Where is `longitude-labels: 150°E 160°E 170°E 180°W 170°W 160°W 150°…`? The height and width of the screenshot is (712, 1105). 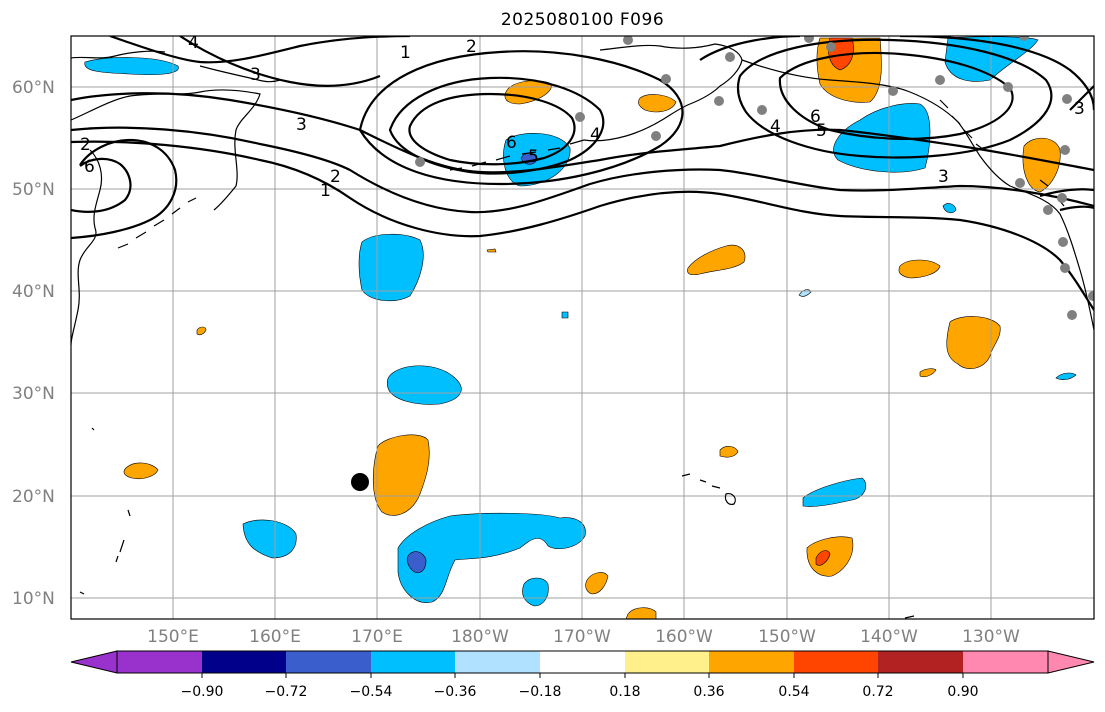
longitude-labels: 150°E 160°E 170°E 180°W 170°W 160°W 150°… is located at coordinates (583, 637).